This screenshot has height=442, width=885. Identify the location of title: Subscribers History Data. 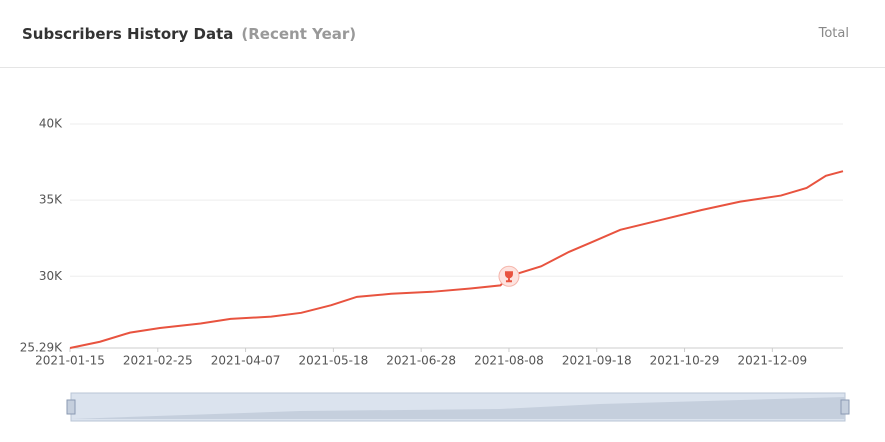
(128, 33).